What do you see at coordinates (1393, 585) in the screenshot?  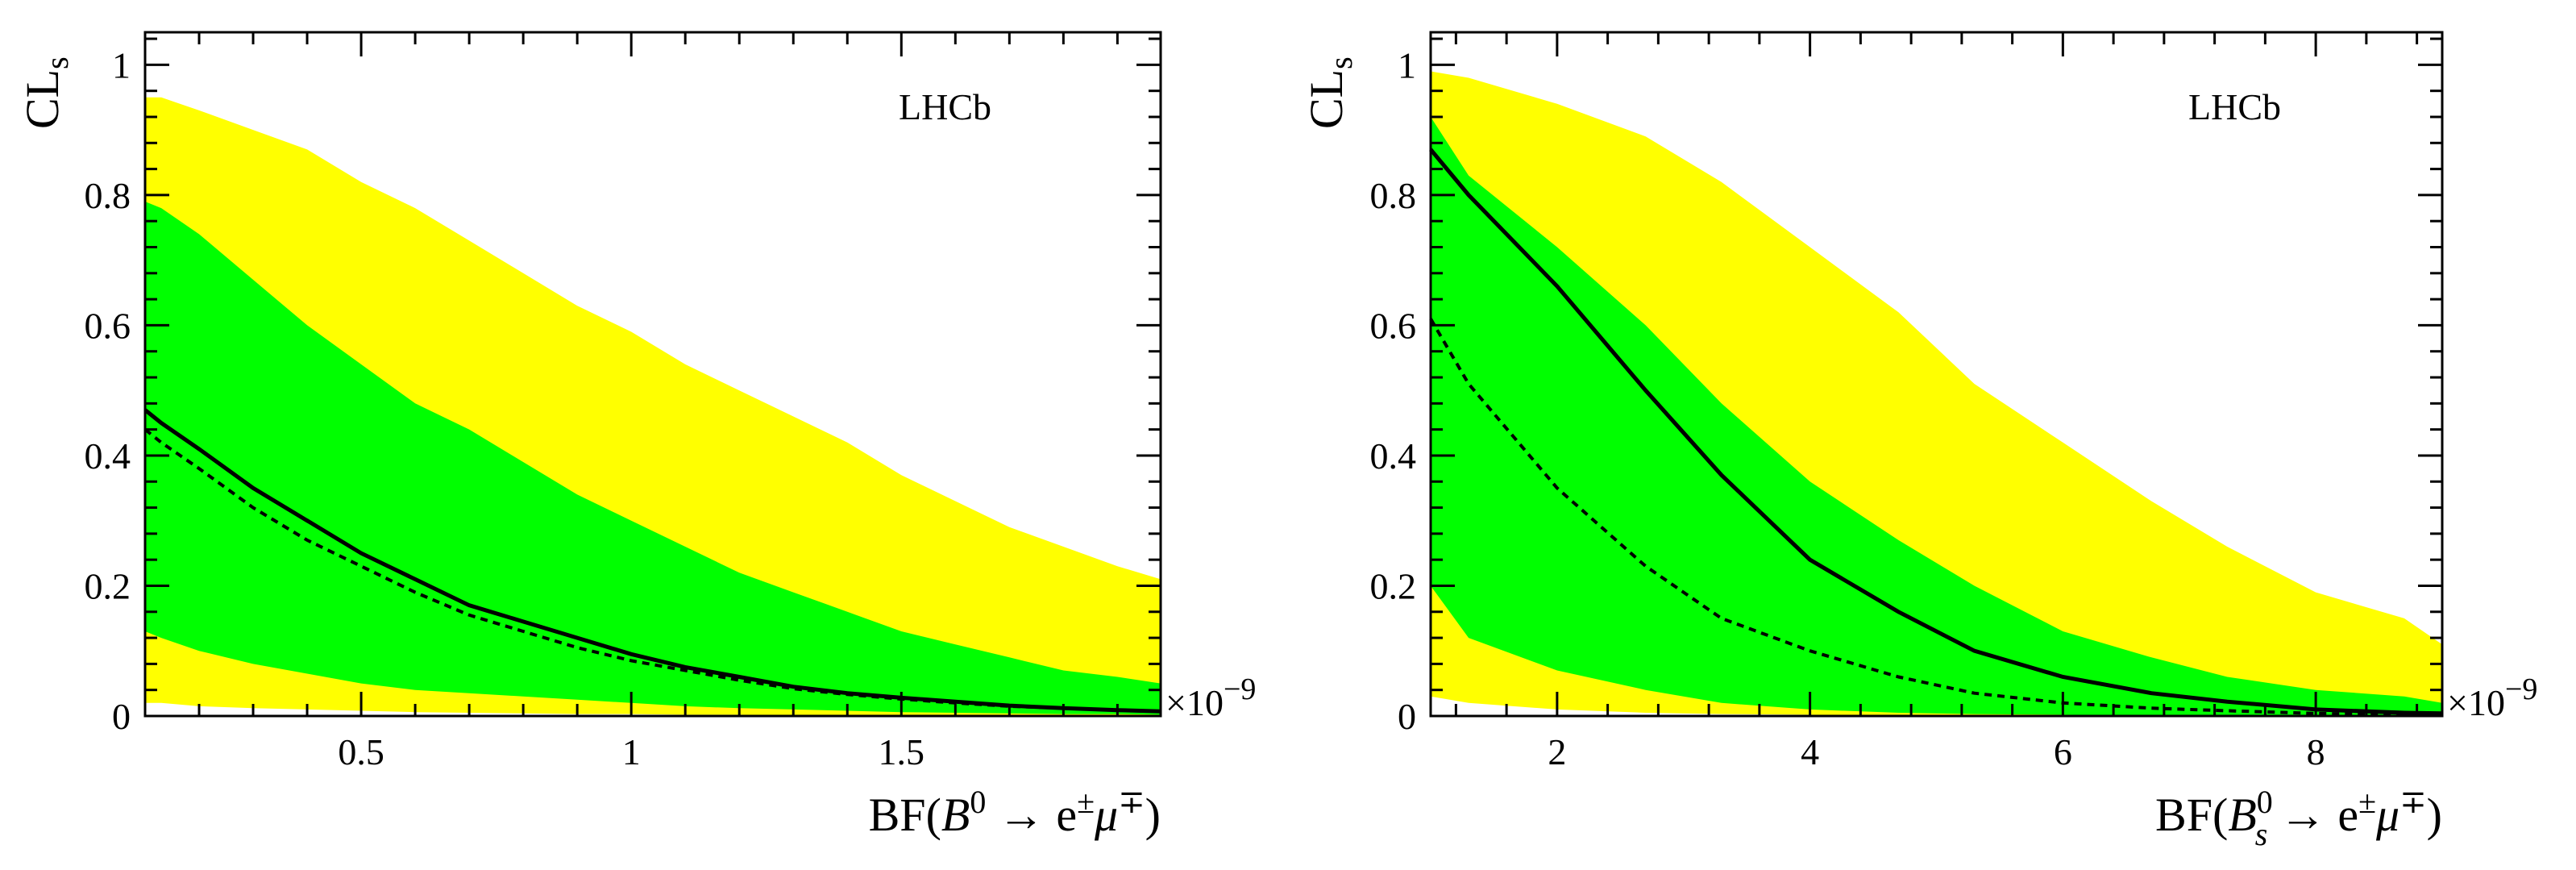 I see `right-y-tick-label: 0.2` at bounding box center [1393, 585].